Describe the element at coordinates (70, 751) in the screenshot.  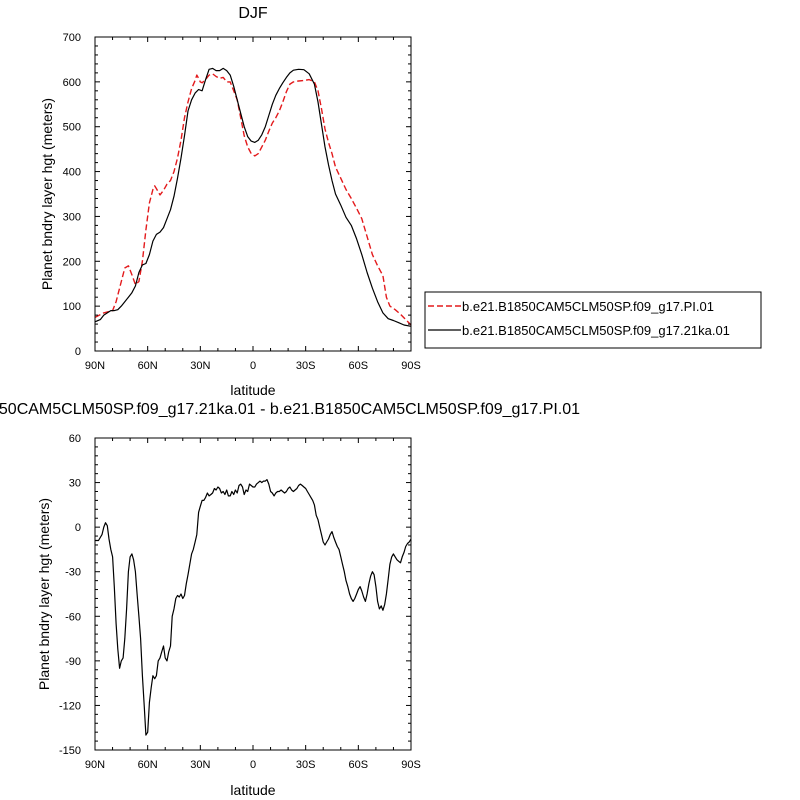
I see `y-tick-label: -150` at that location.